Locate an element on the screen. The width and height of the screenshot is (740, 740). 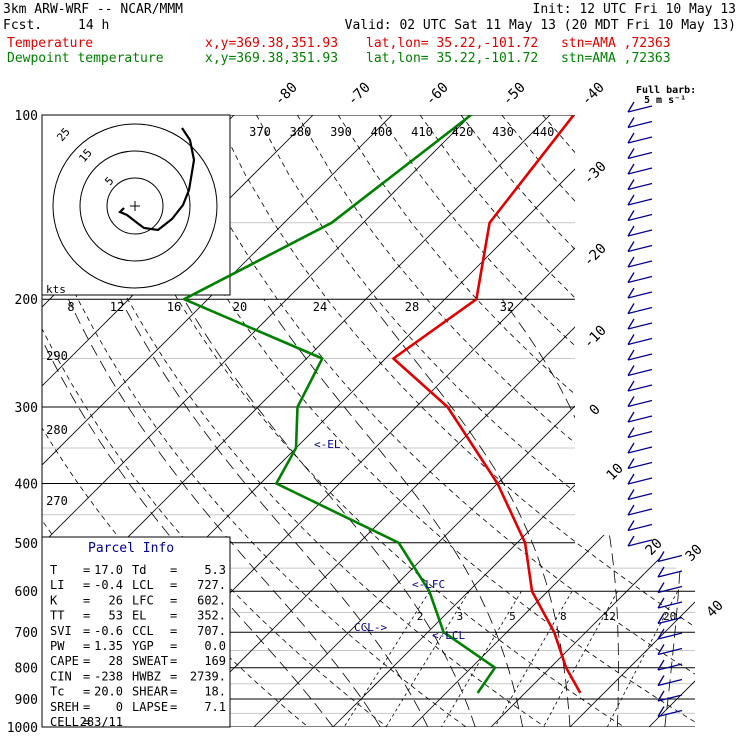
pressure-axis: 100 200 300 400 500 600 700 800 900 1000 is located at coordinates (25, 422).